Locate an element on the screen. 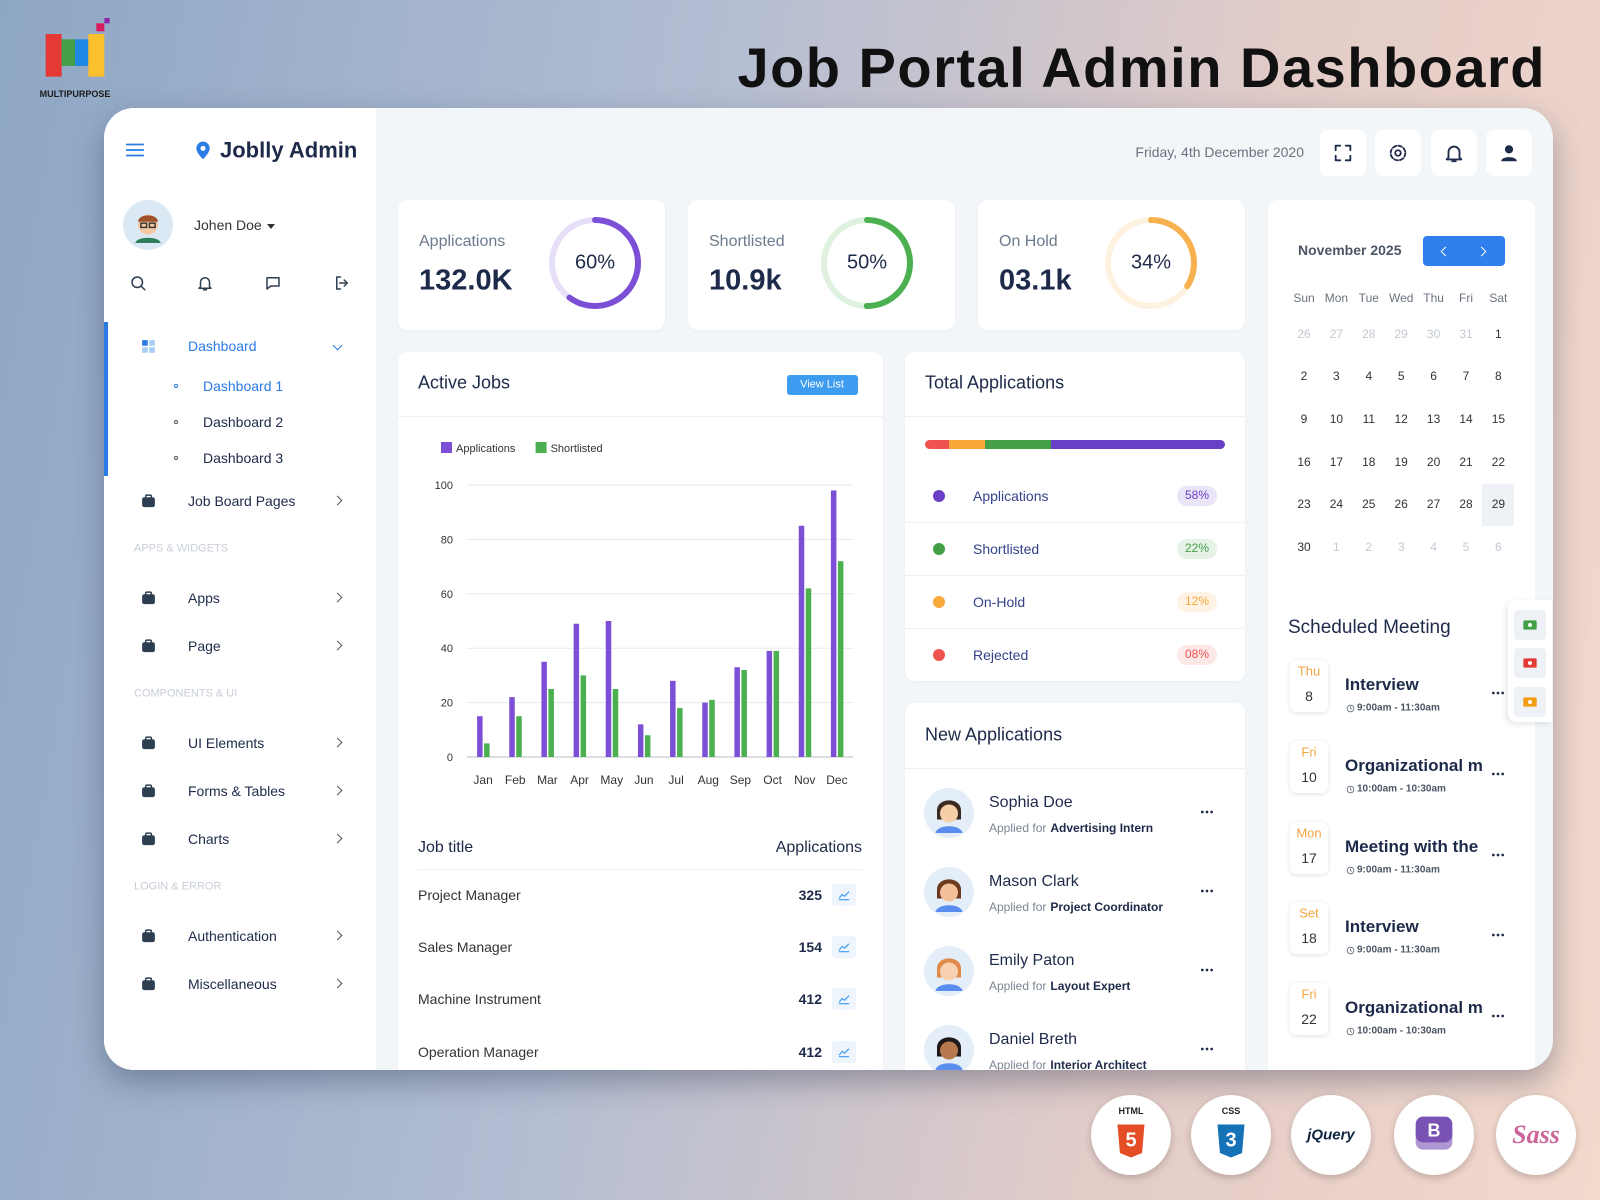 The width and height of the screenshot is (1600, 1200). calendar-day: 19 is located at coordinates (1401, 462).